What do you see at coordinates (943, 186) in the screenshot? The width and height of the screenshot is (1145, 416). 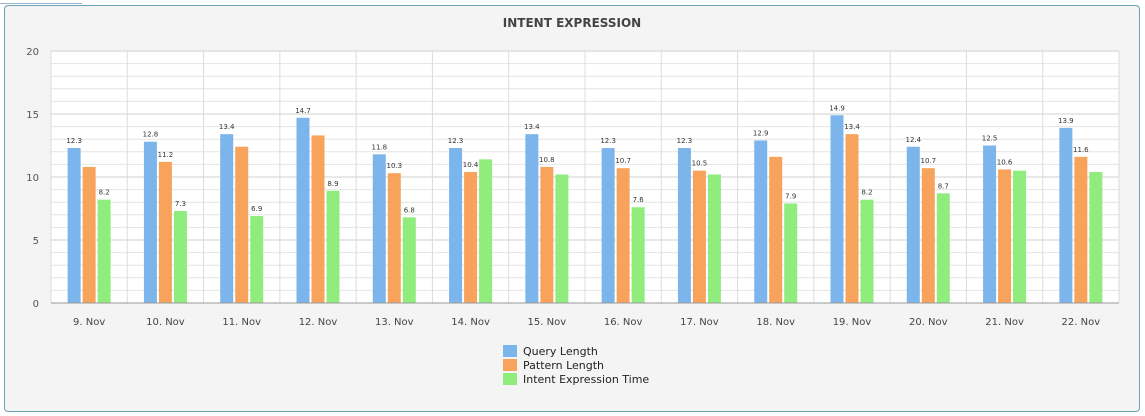 I see `data-label: 8.7` at bounding box center [943, 186].